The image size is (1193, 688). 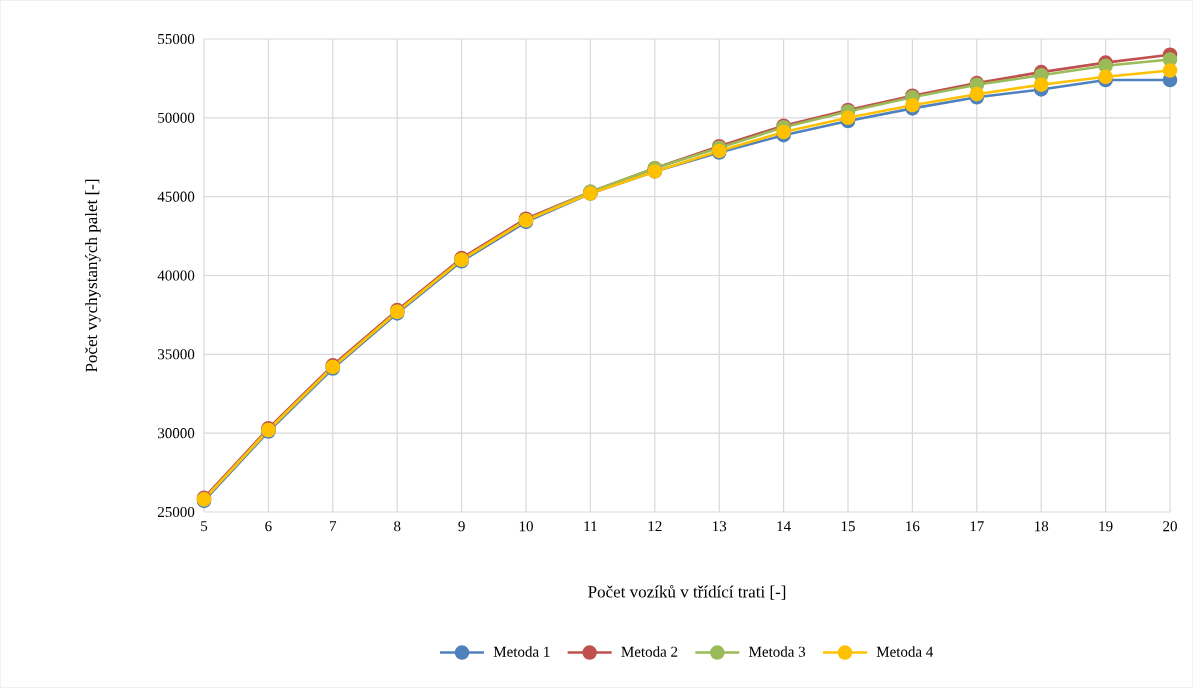 I want to click on x-axis-title: Počet vozíků v třídící trati [-], so click(x=687, y=592).